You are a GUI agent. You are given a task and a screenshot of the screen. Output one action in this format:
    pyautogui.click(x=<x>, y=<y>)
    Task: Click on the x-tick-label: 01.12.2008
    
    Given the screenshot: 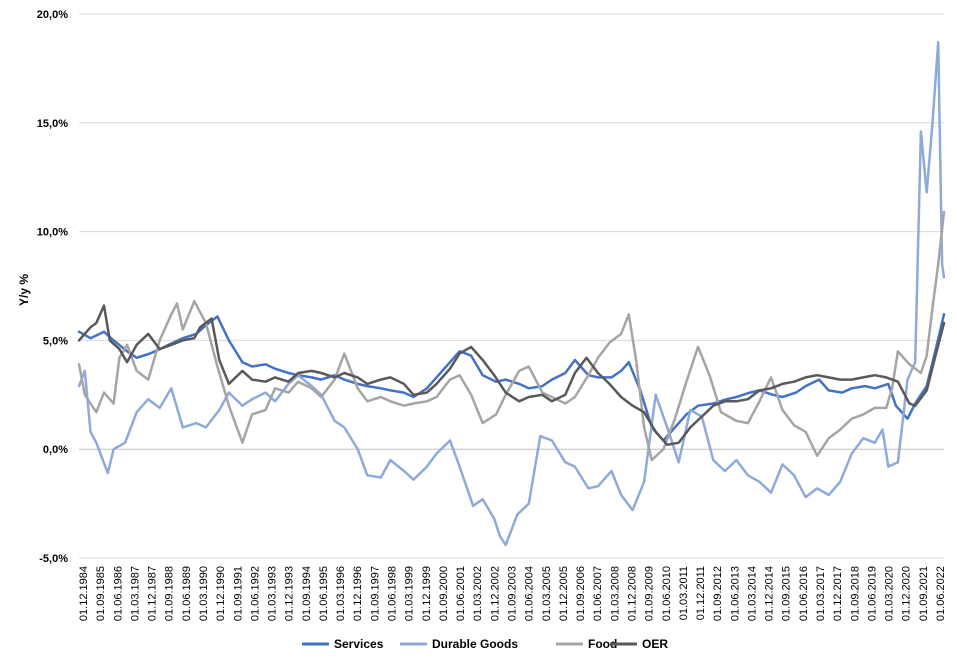 What is the action you would take?
    pyautogui.click(x=632, y=593)
    